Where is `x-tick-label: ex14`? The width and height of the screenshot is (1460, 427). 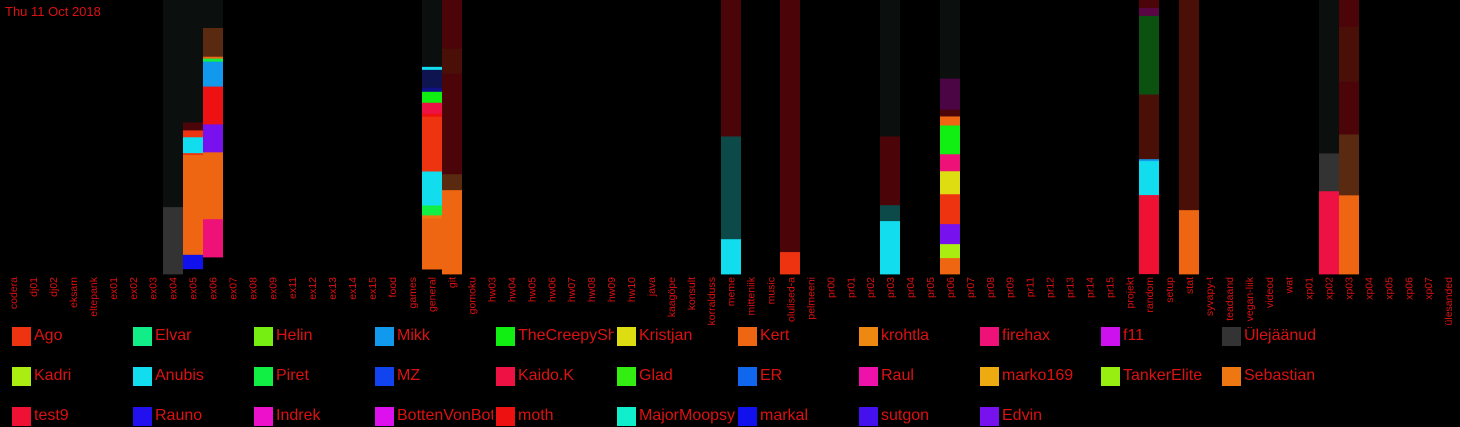 x-tick-label: ex14 is located at coordinates (353, 288).